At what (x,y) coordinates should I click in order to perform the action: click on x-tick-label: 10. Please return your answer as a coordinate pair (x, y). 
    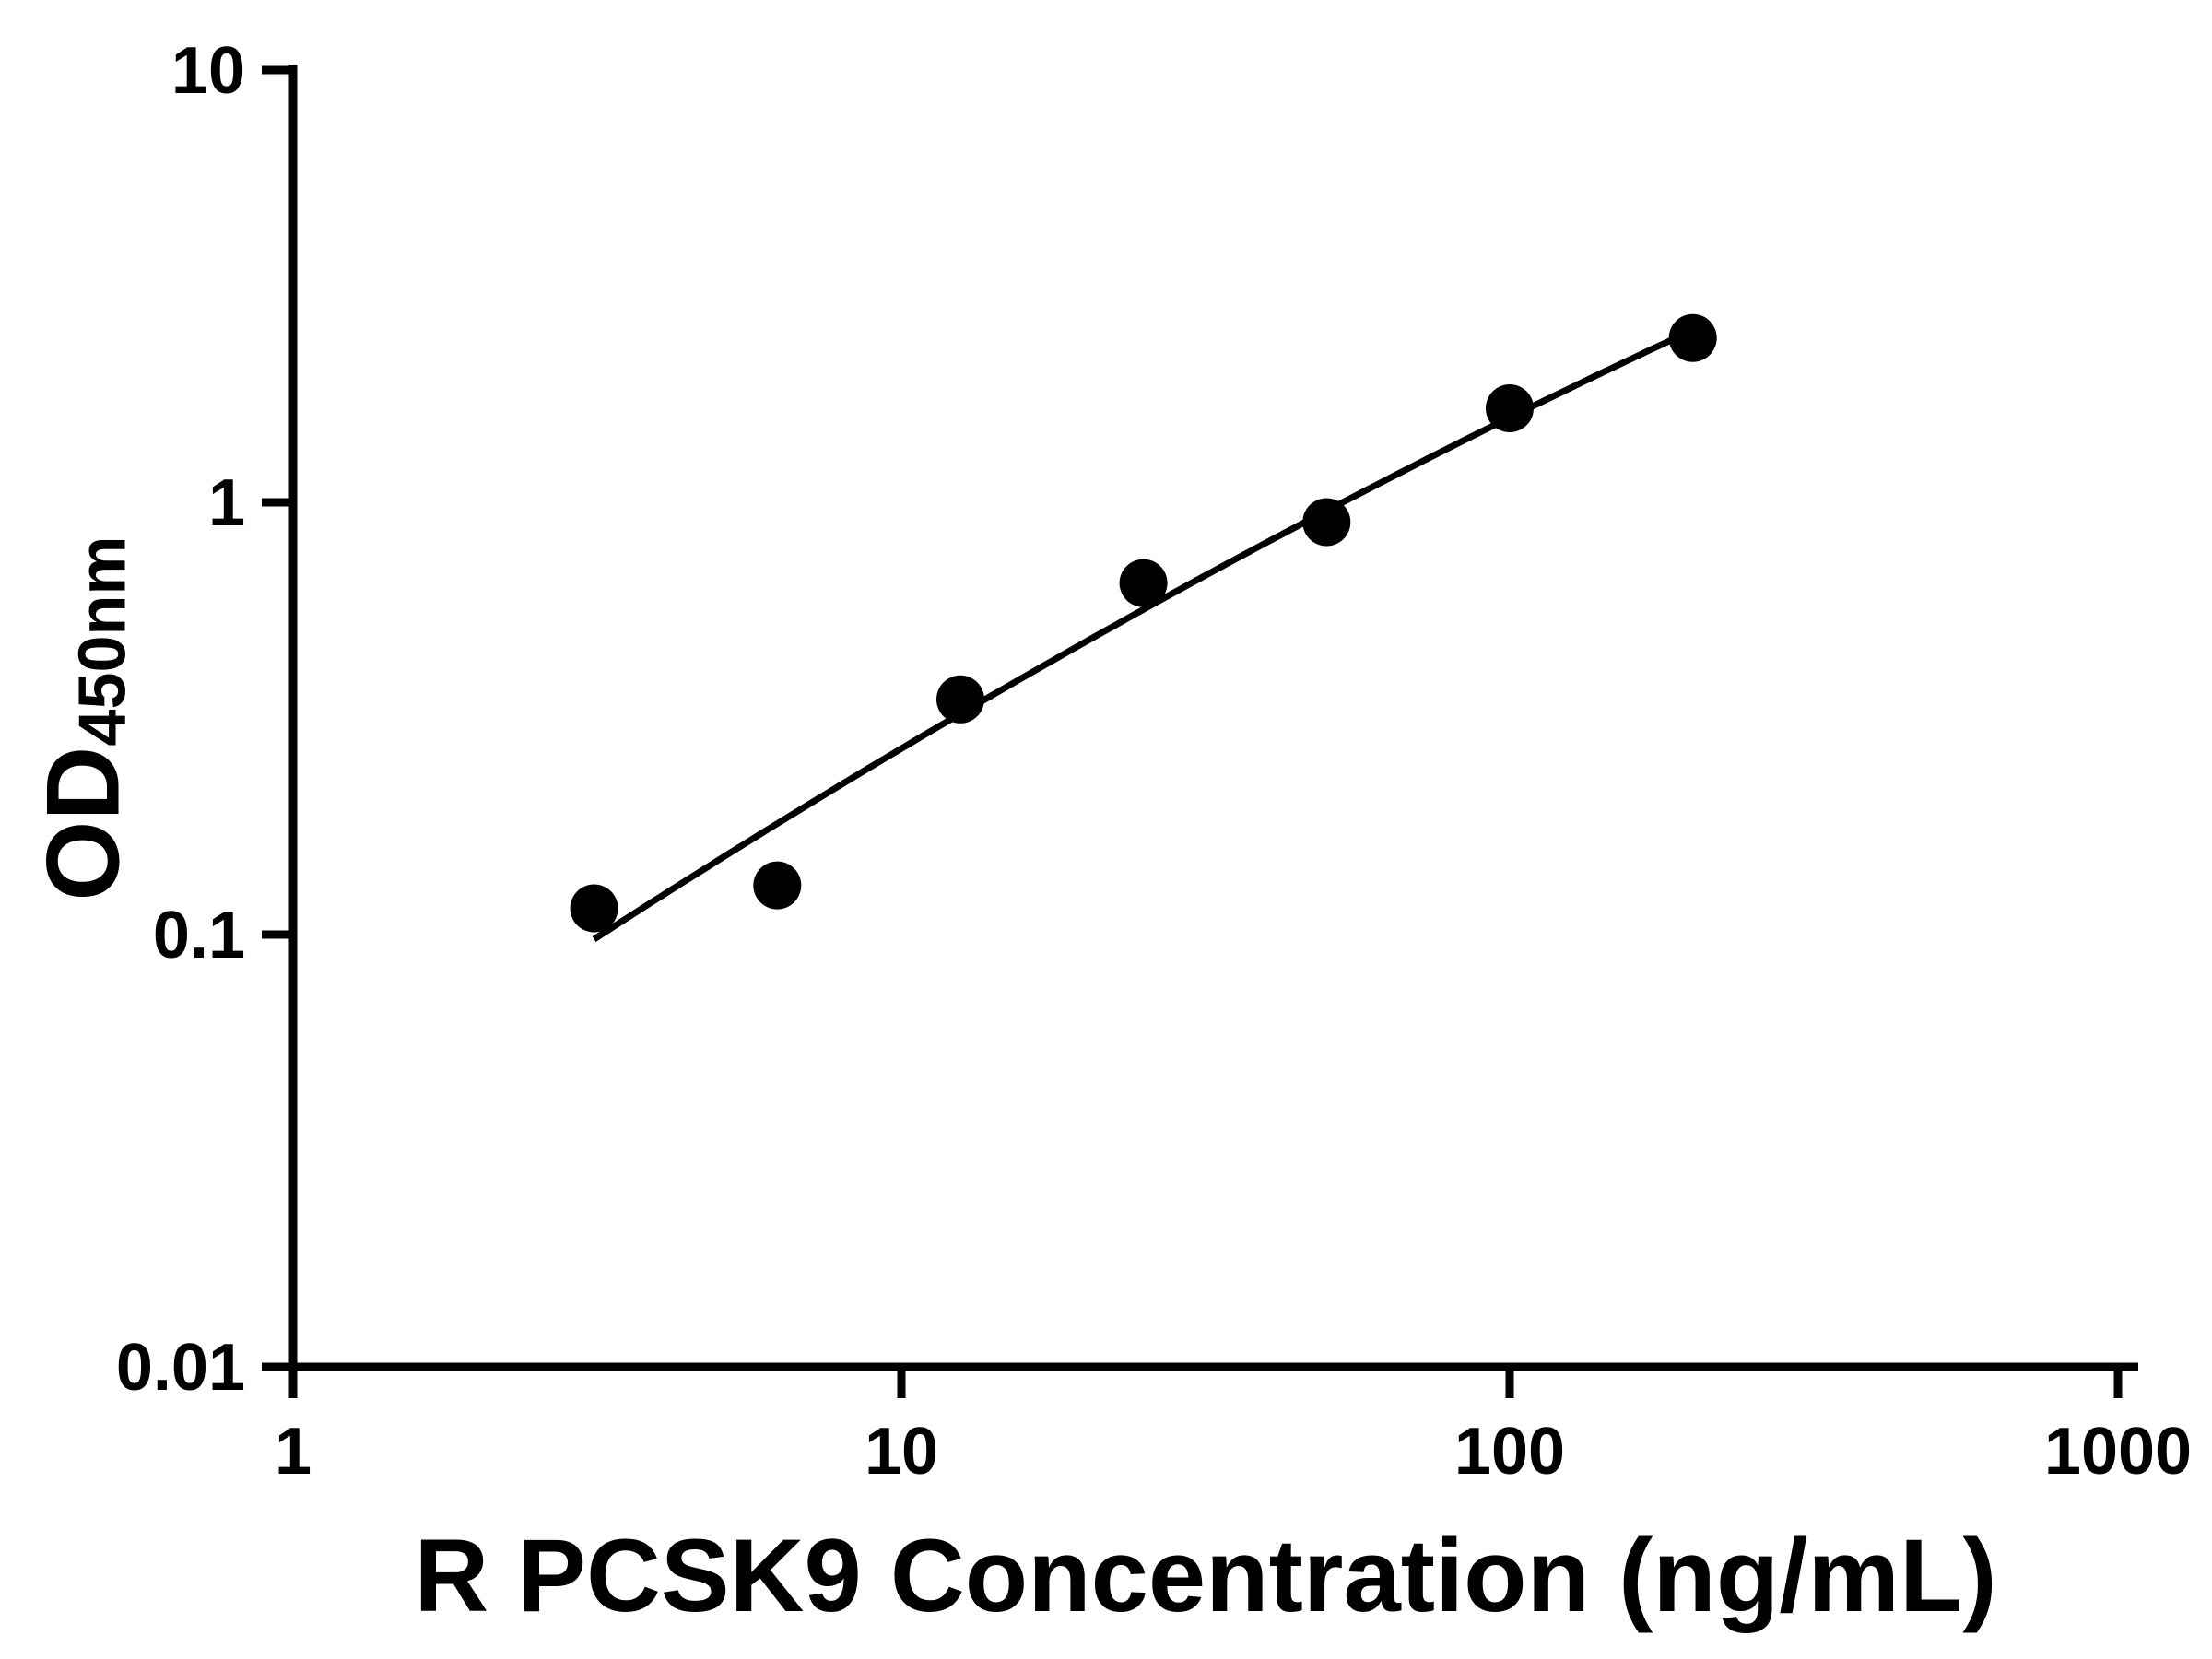
    Looking at the image, I should click on (901, 1451).